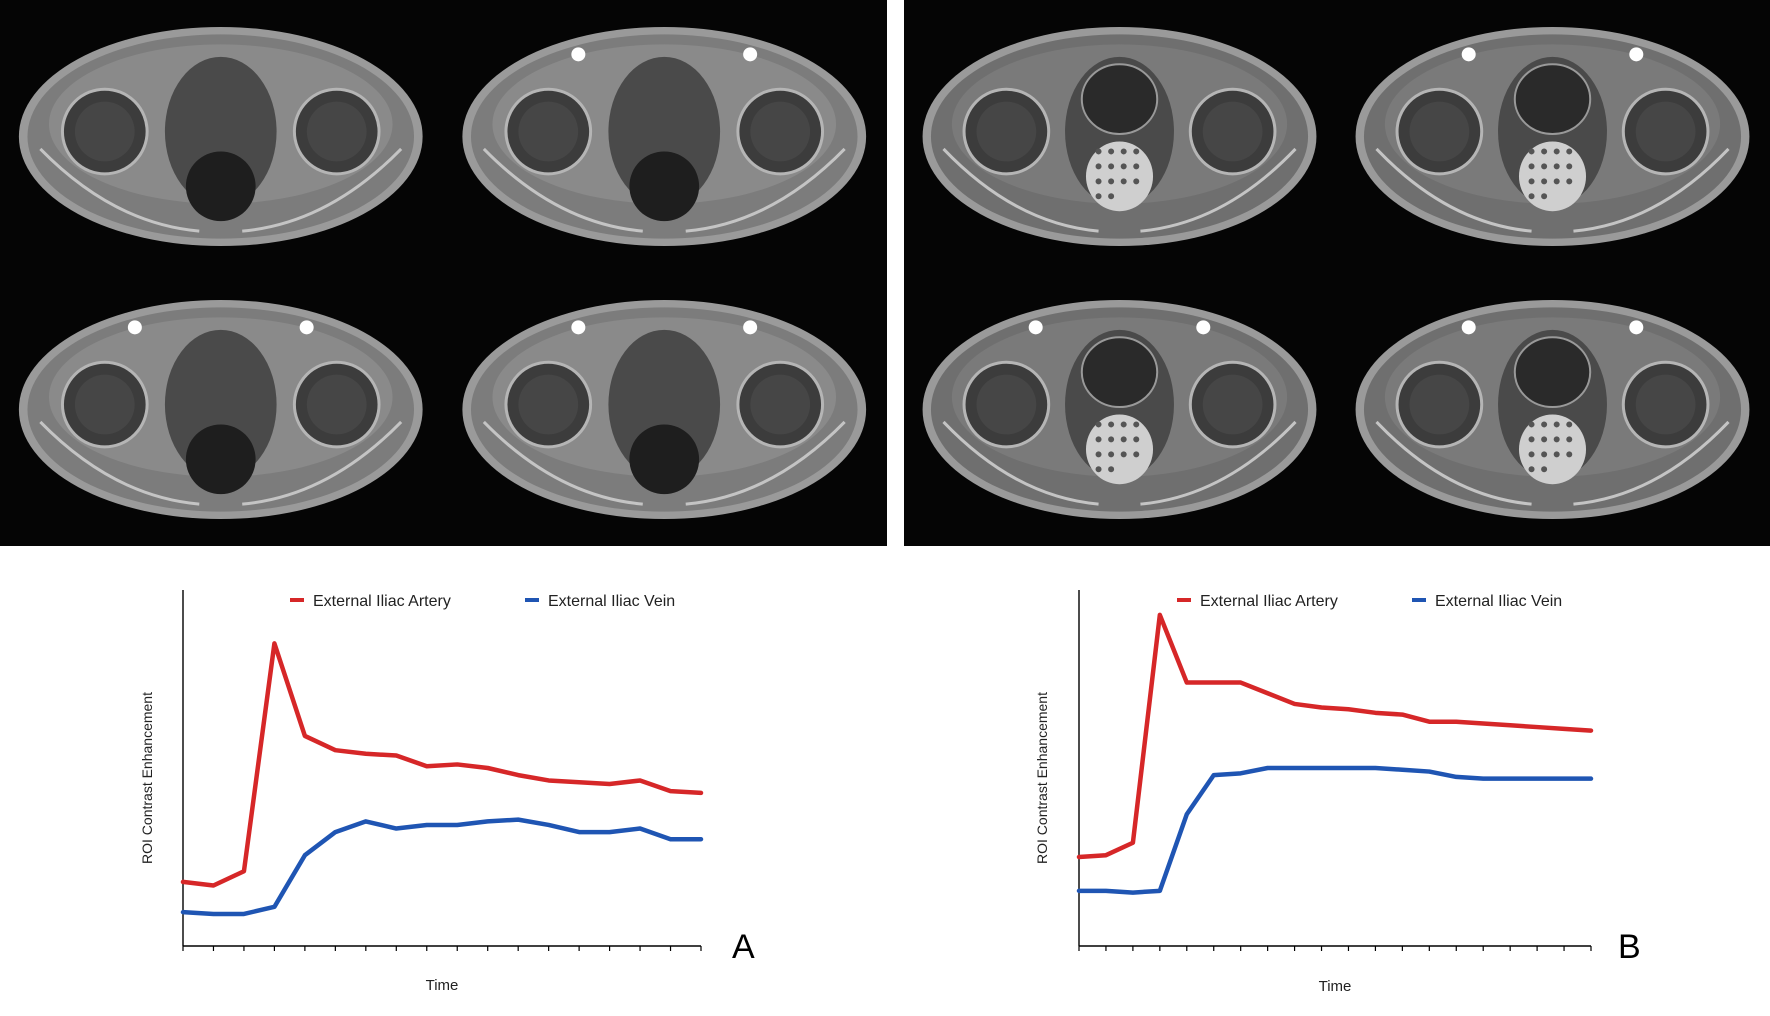 Image resolution: width=1770 pixels, height=1016 pixels. What do you see at coordinates (1629, 947) in the screenshot?
I see `panel-letter-b: B` at bounding box center [1629, 947].